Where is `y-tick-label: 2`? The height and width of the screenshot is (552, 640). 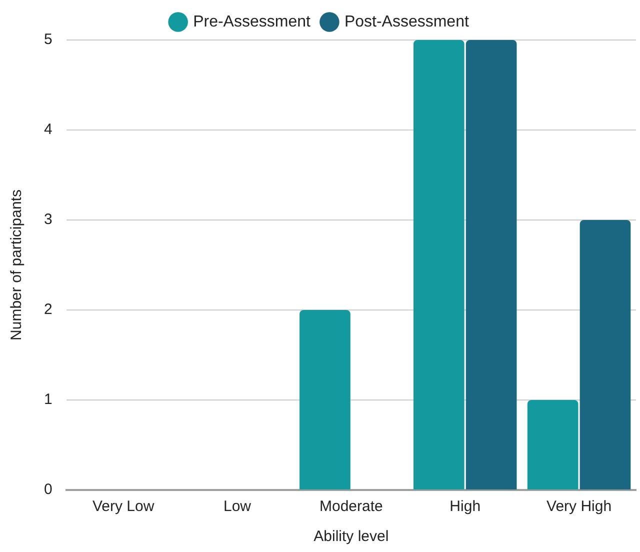
y-tick-label: 2 is located at coordinates (48, 309).